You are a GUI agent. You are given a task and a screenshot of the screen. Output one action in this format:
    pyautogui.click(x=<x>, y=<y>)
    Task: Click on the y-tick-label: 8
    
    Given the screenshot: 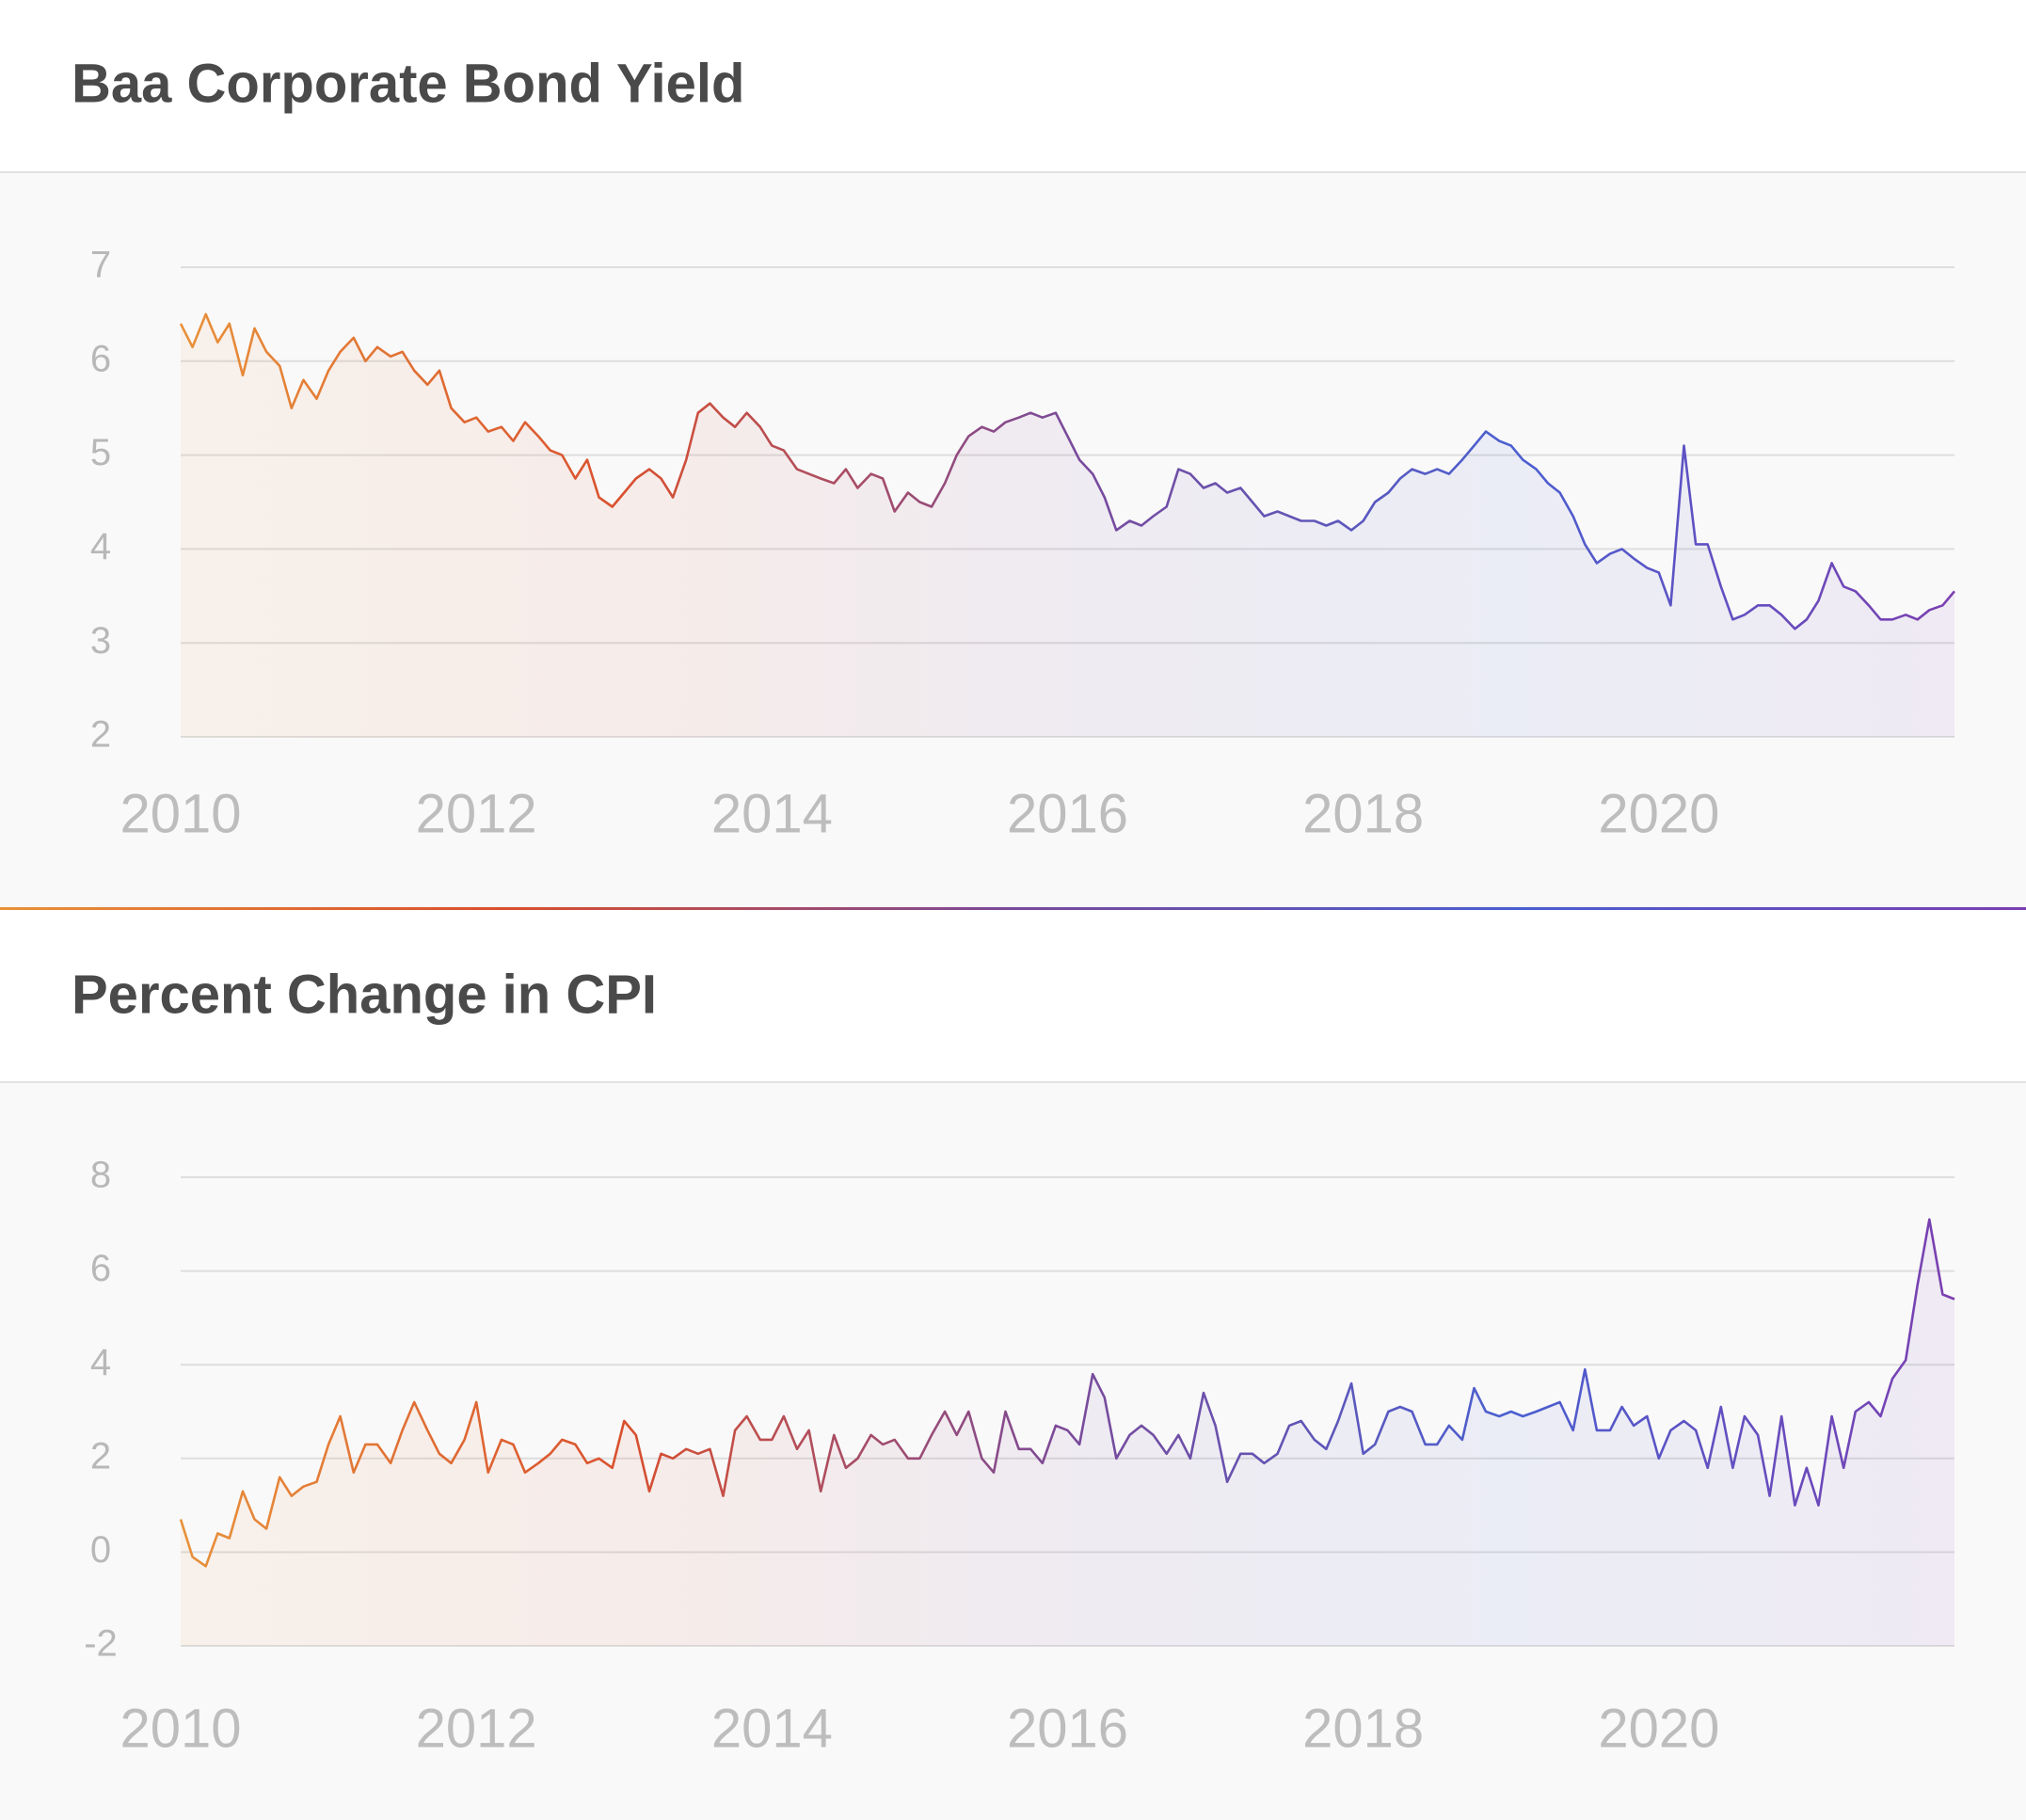 What is the action you would take?
    pyautogui.click(x=100, y=1175)
    